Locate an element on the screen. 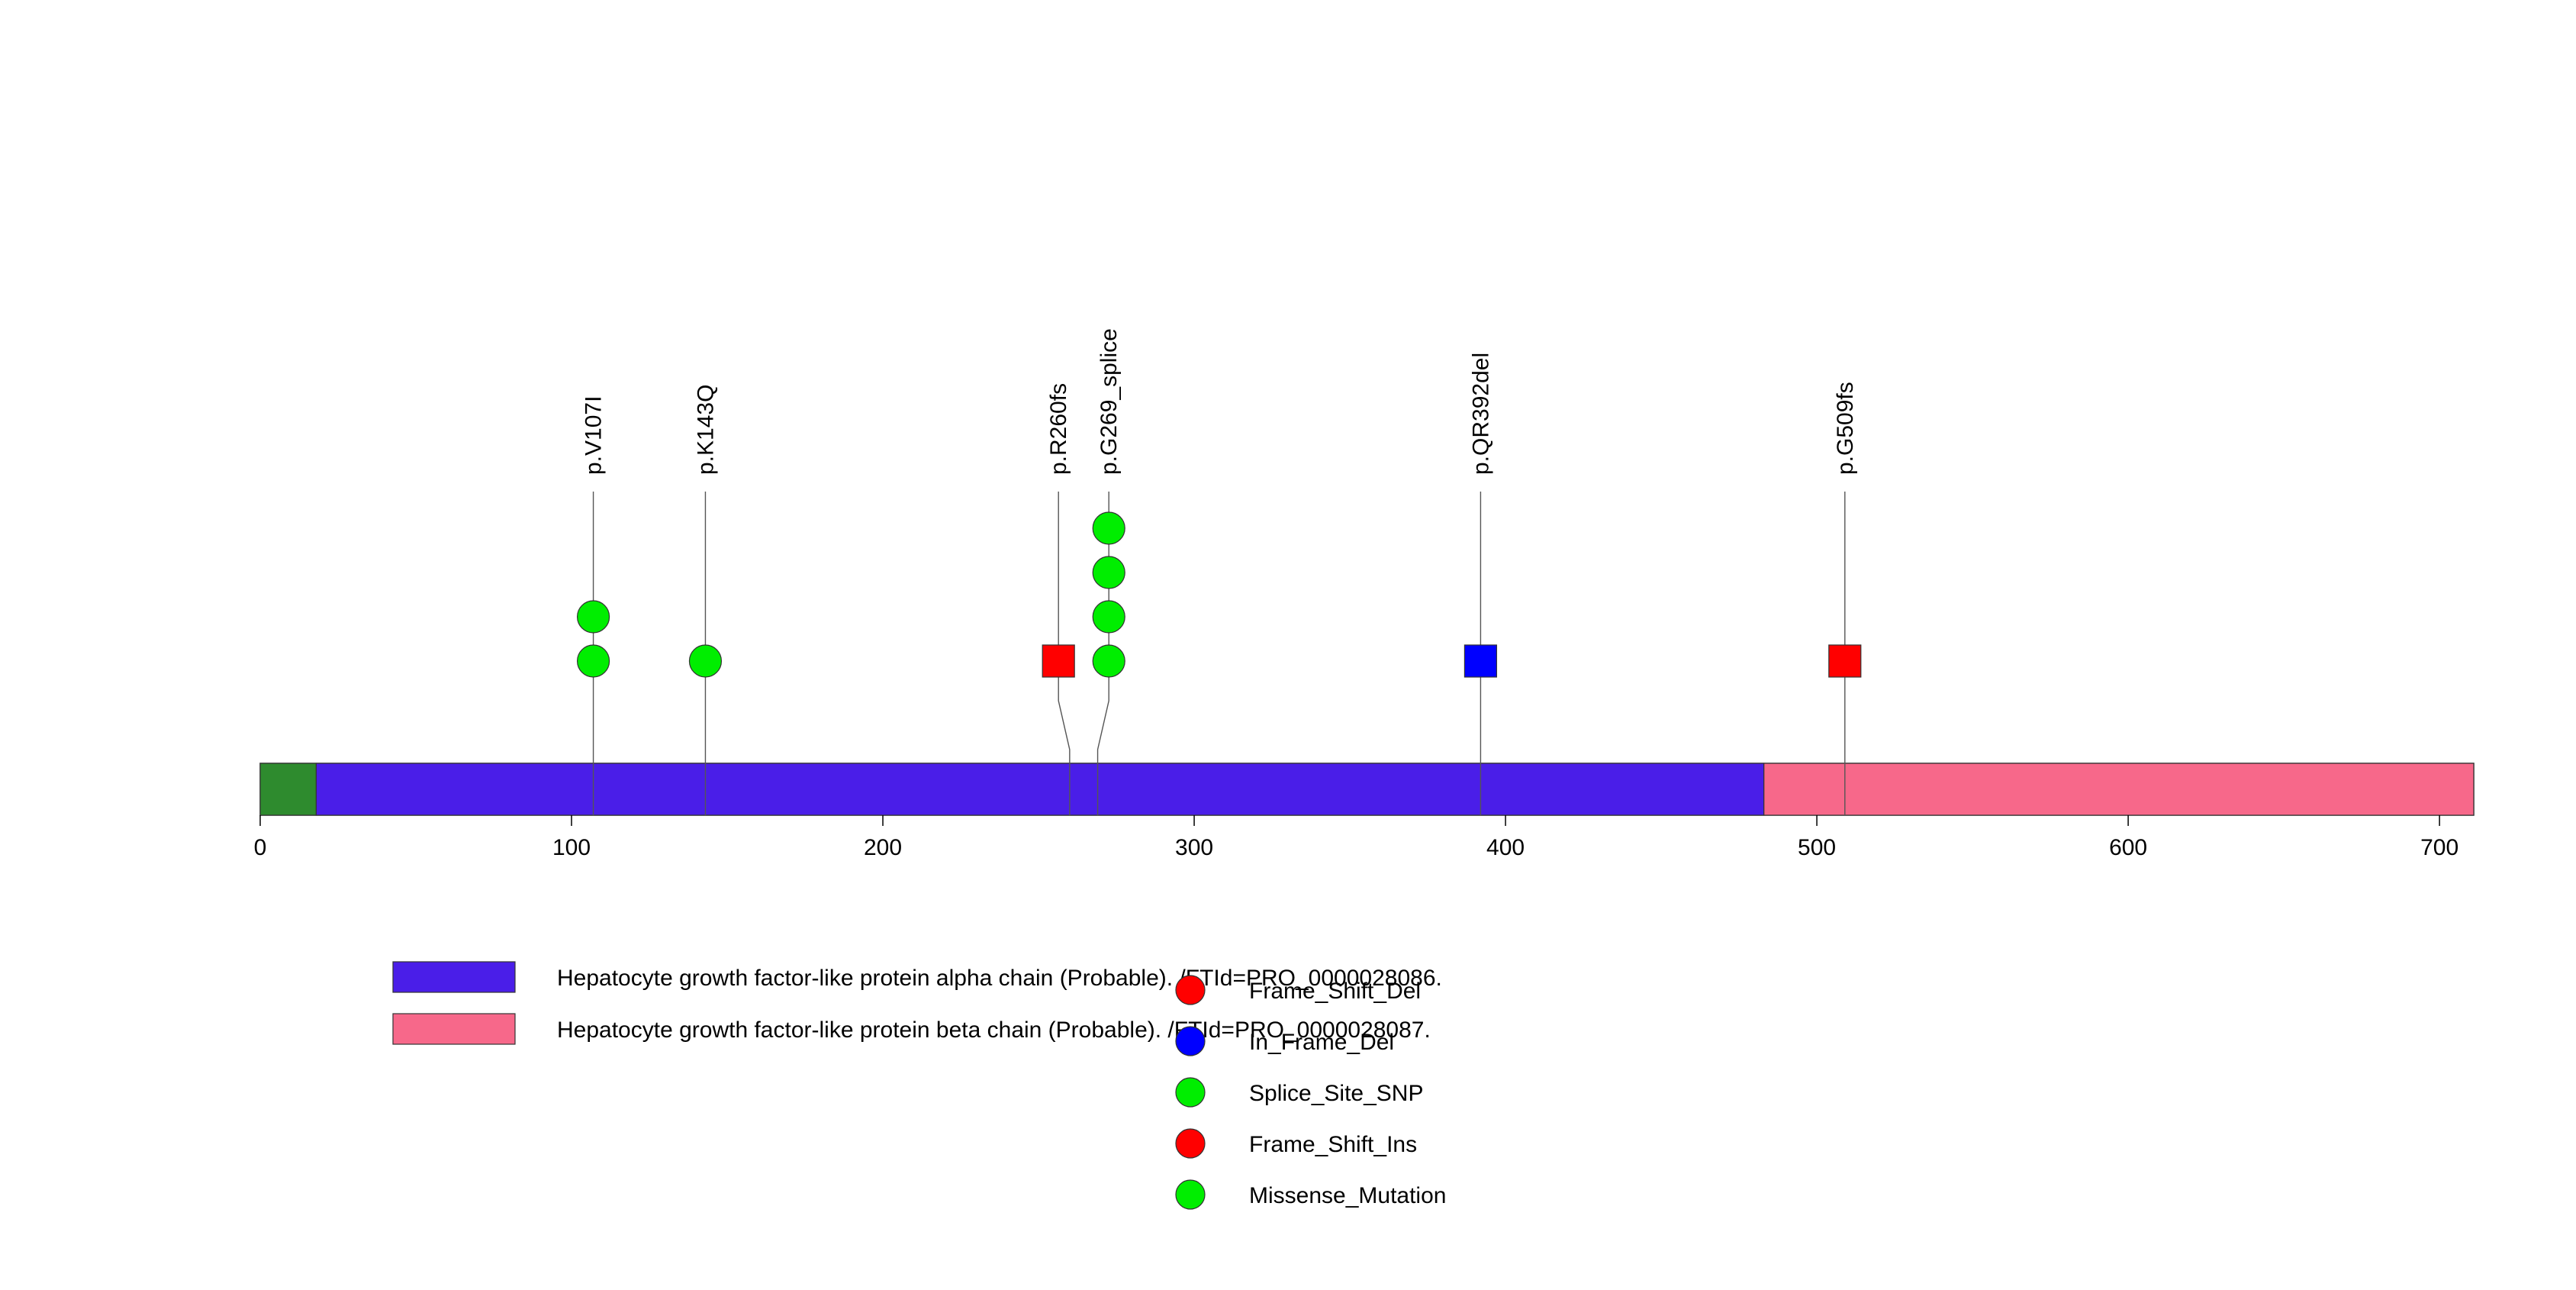 The image size is (2576, 1290). legend-mutation-label: Frame_Shift_Ins is located at coordinates (1333, 1144).